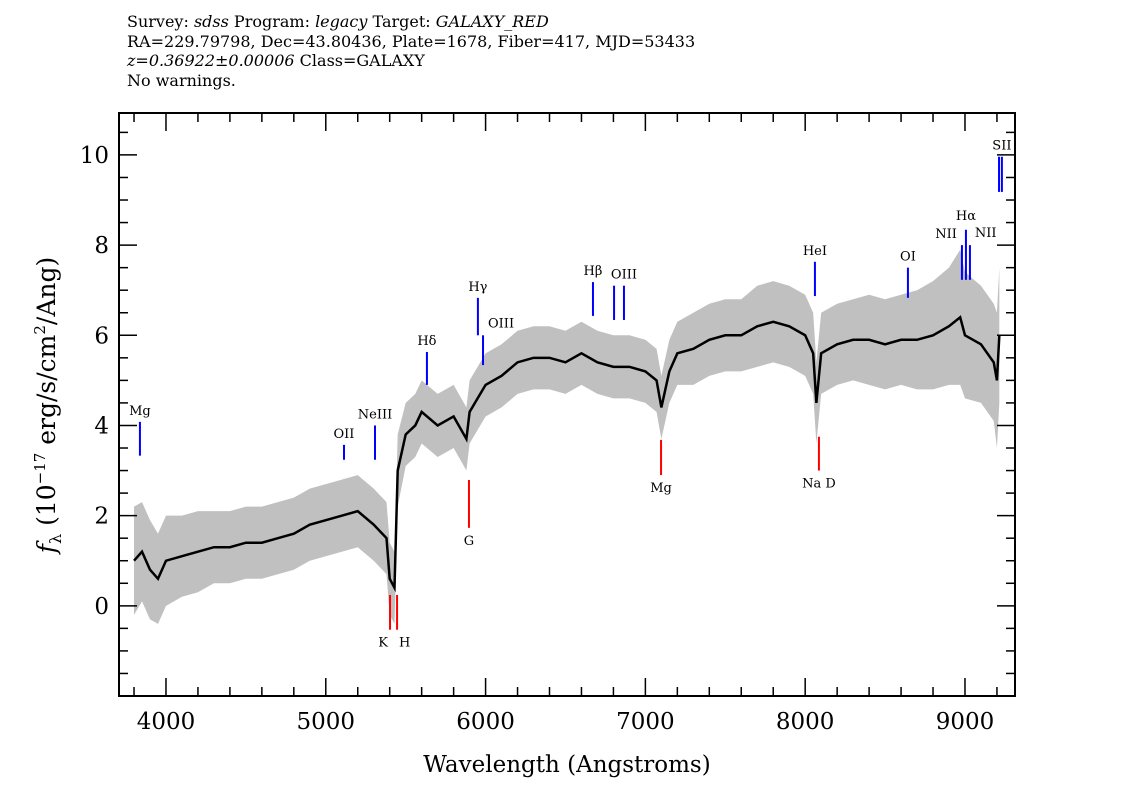 The height and width of the screenshot is (810, 1134). Describe the element at coordinates (326, 722) in the screenshot. I see `x-tick-label: 5000` at that location.